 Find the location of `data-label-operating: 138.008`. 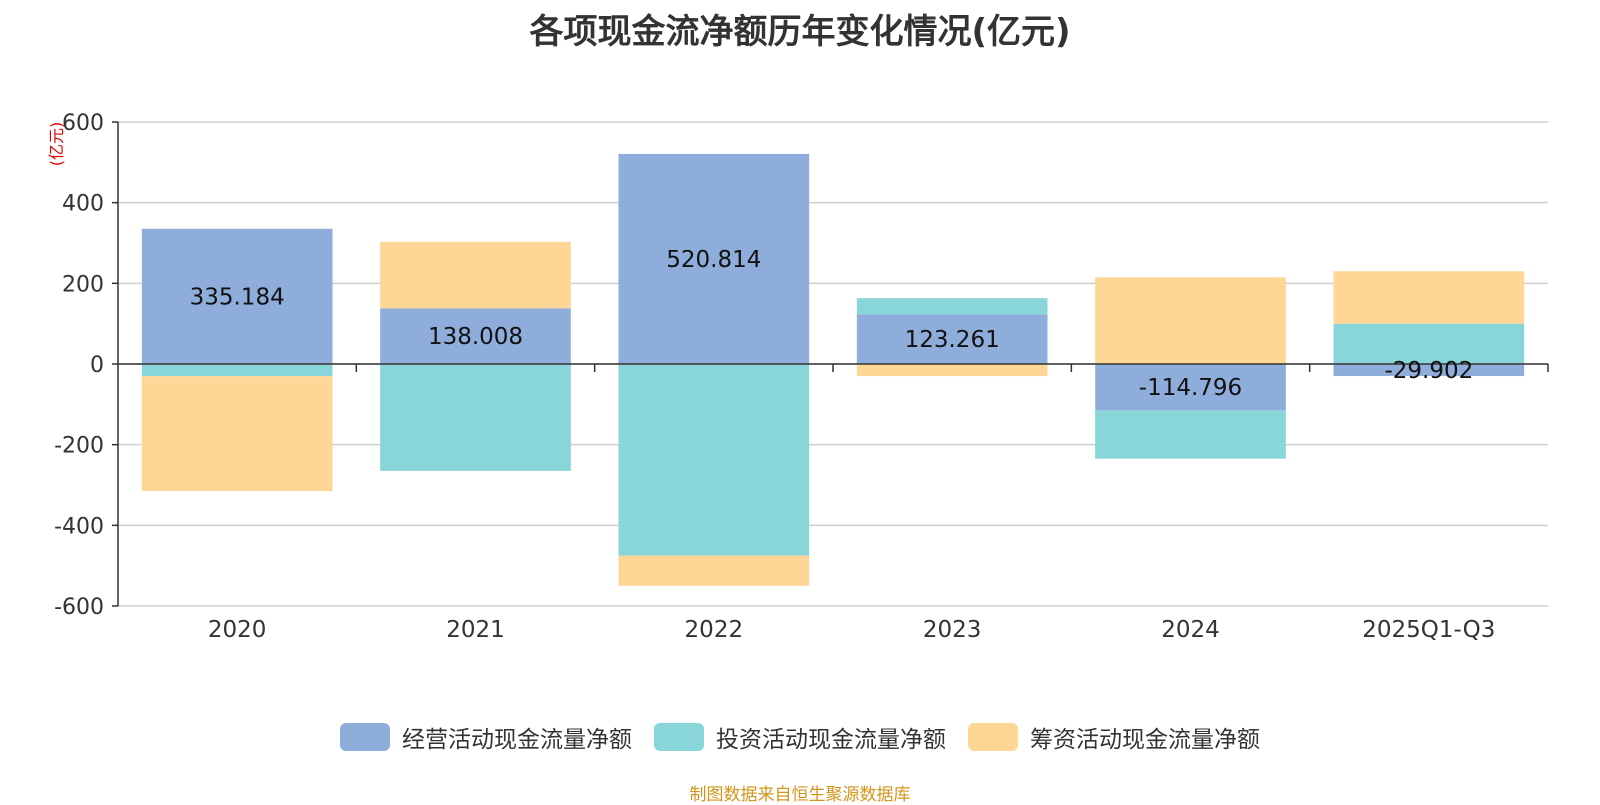

data-label-operating: 138.008 is located at coordinates (475, 337).